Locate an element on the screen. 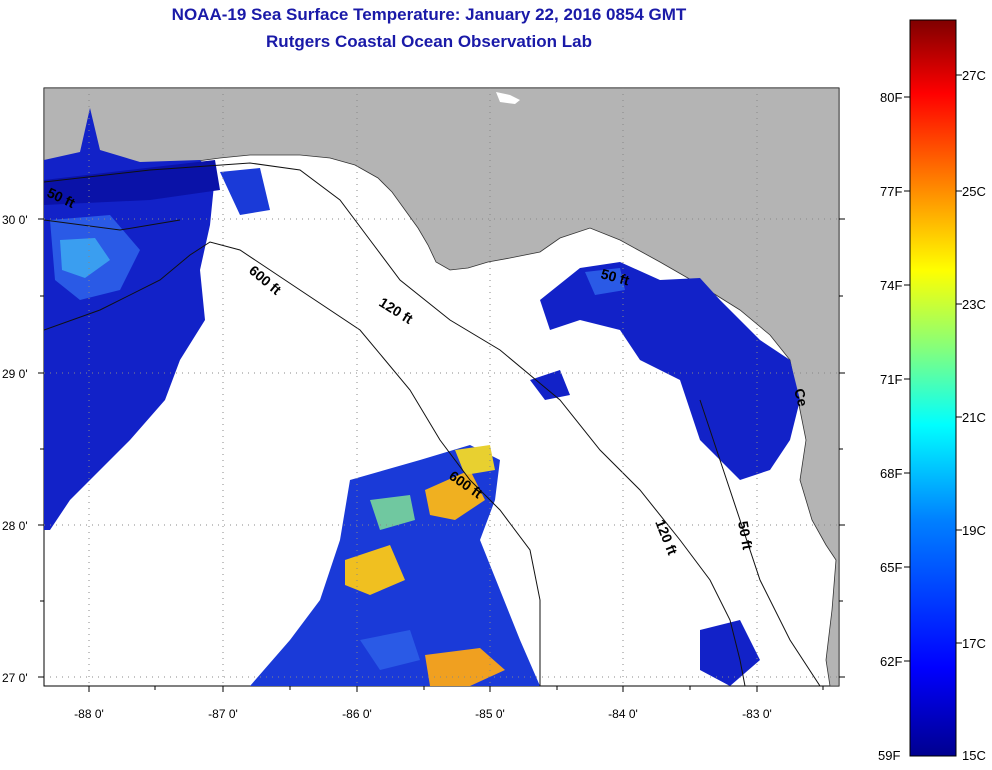 Image resolution: width=992 pixels, height=770 pixels. colorbar-label-c: 27C is located at coordinates (974, 75).